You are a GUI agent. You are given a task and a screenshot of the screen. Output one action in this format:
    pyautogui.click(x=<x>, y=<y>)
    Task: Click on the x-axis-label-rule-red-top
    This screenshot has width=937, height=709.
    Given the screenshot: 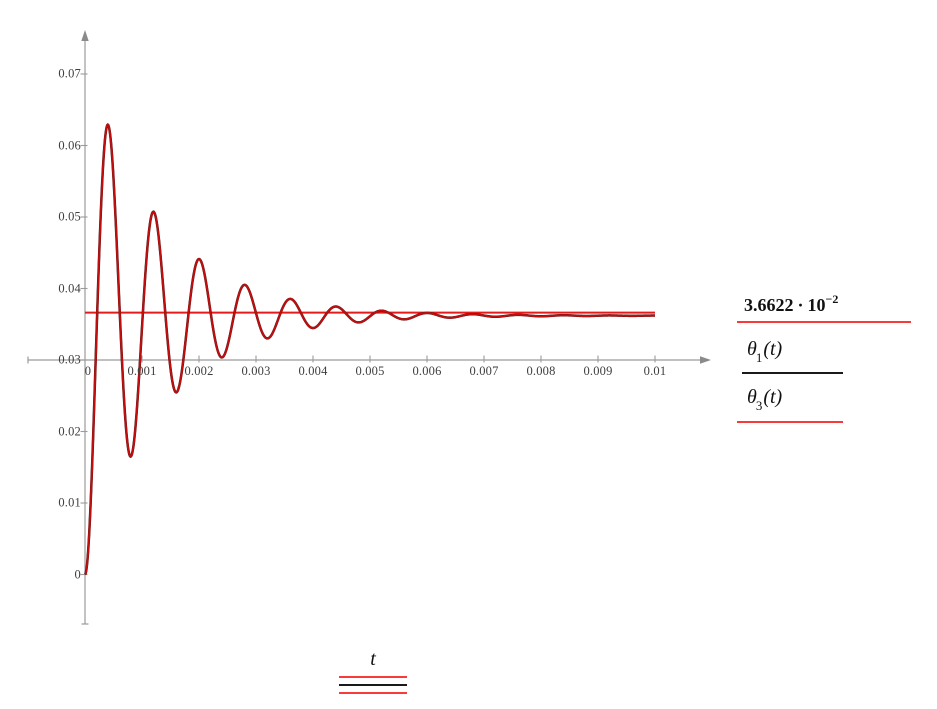 What is the action you would take?
    pyautogui.click(x=373, y=677)
    